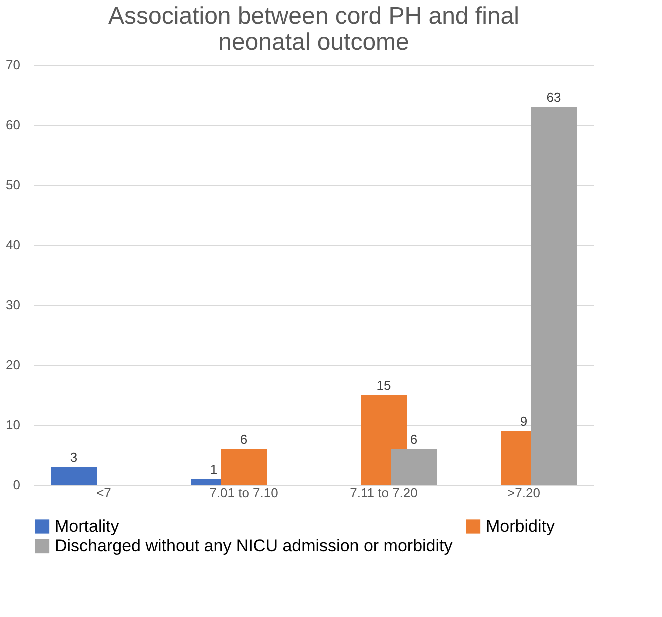 This screenshot has height=617, width=662. What do you see at coordinates (13, 125) in the screenshot?
I see `y-tick-label: 60` at bounding box center [13, 125].